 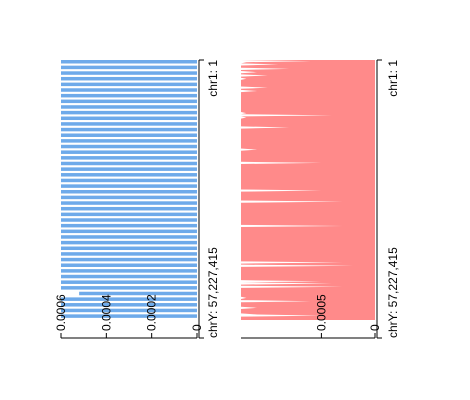 I want to click on right-position-start-label: chr1: 1, so click(x=393, y=78).